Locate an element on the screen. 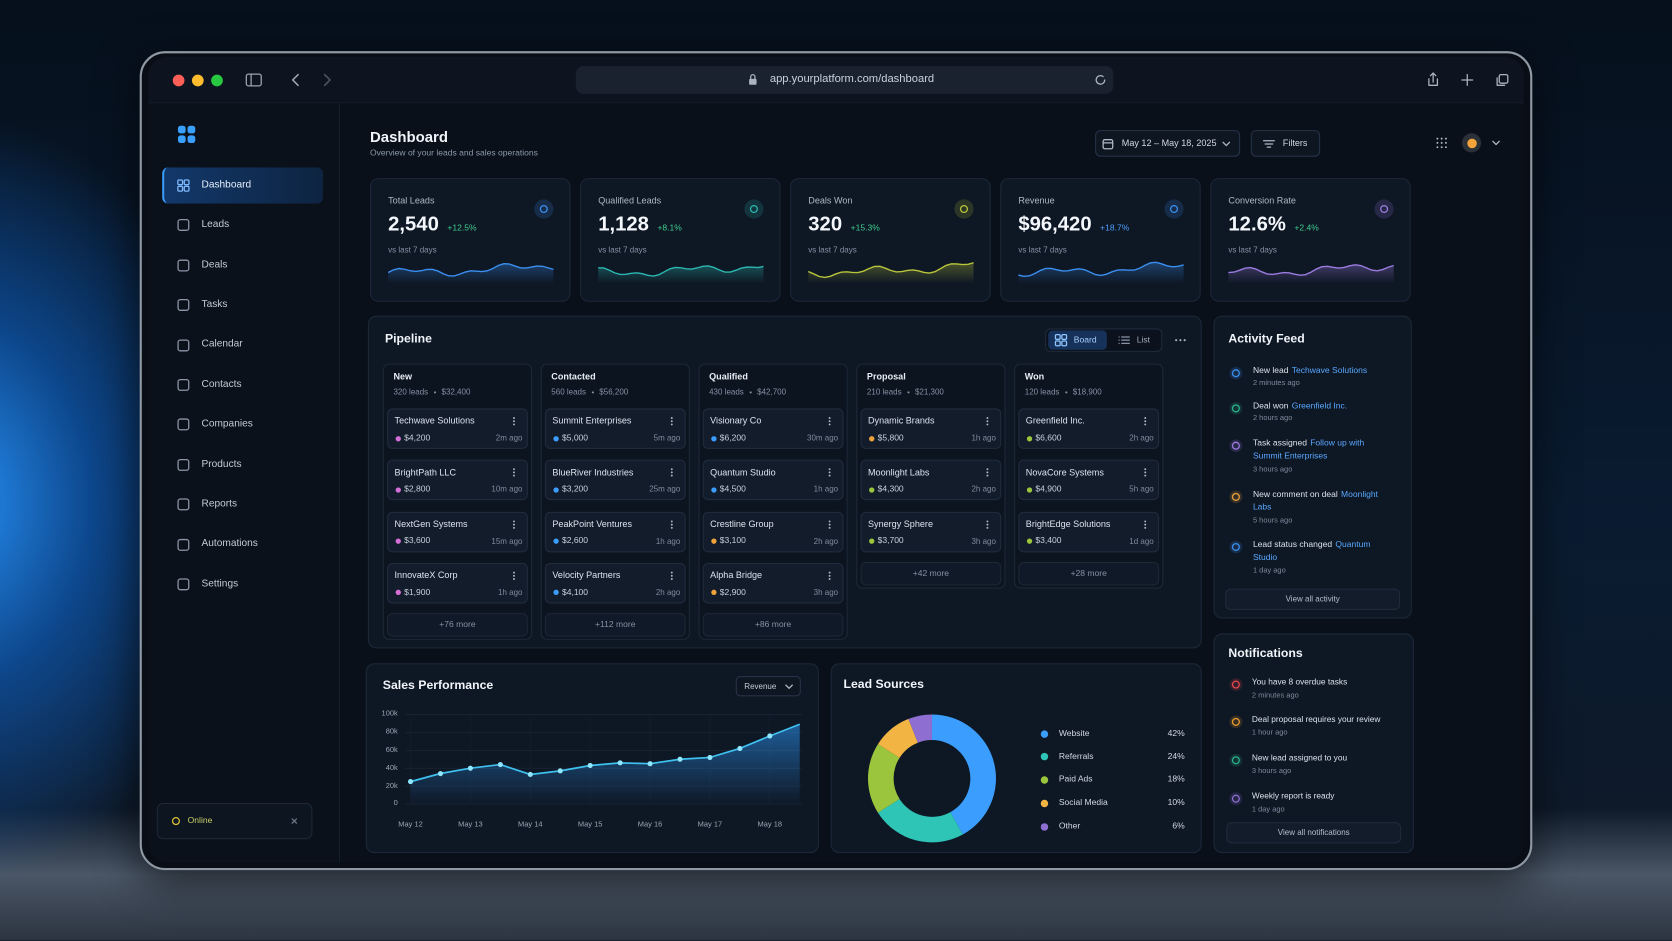 Image resolution: width=1672 pixels, height=941 pixels. legend-label: Paid Ads is located at coordinates (1075, 779).